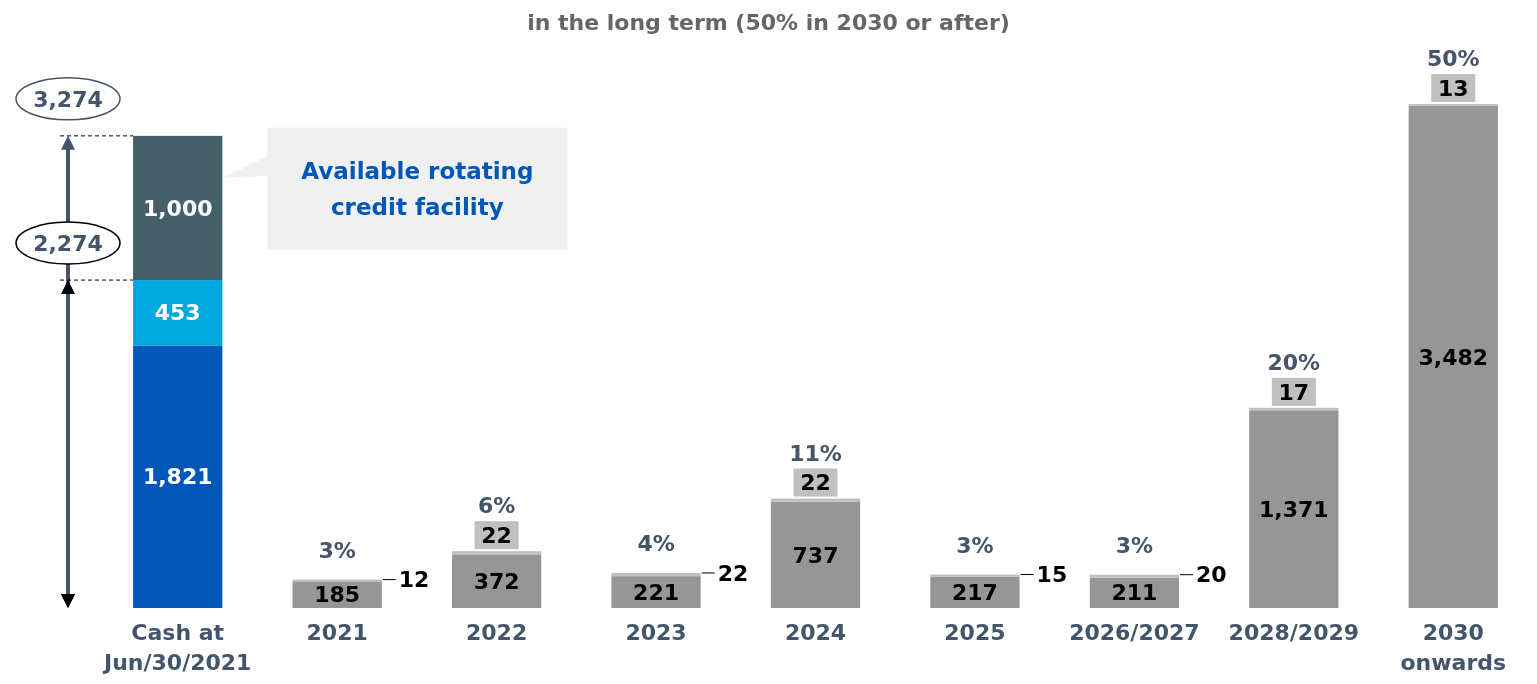  I want to click on data-label: 211, so click(1134, 593).